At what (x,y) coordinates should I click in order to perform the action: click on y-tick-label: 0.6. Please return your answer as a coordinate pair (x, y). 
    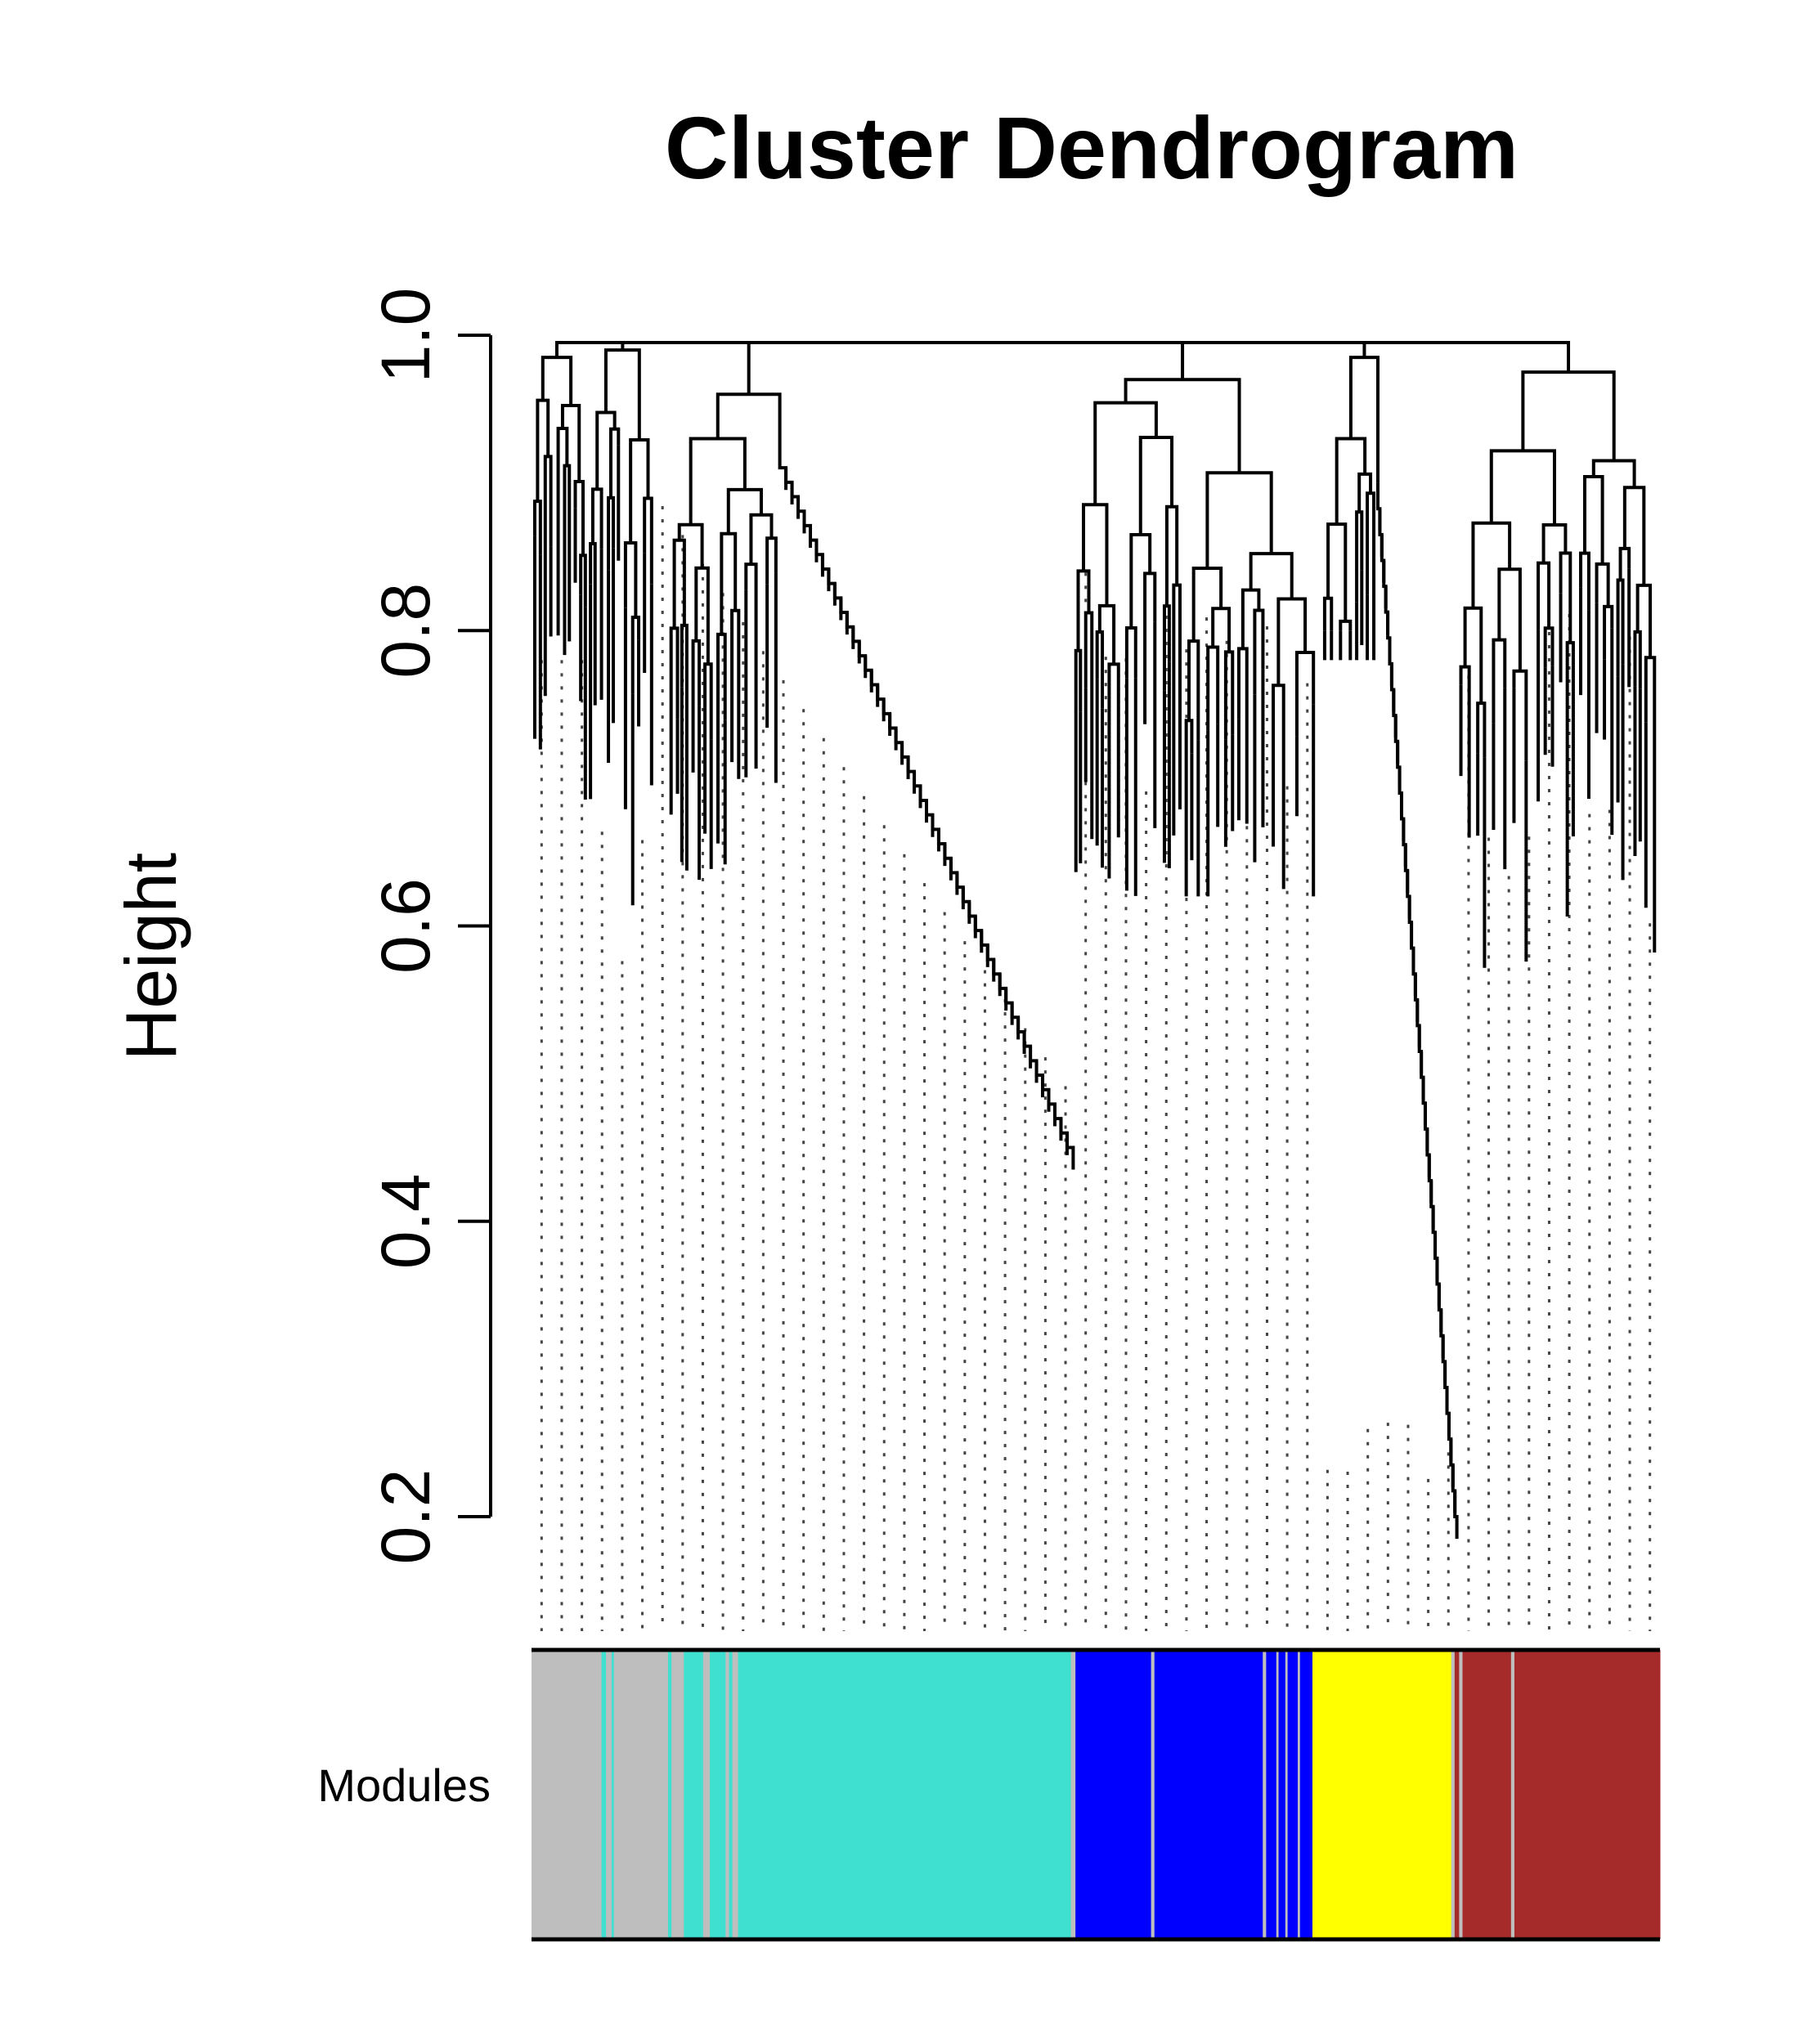
    Looking at the image, I should click on (406, 926).